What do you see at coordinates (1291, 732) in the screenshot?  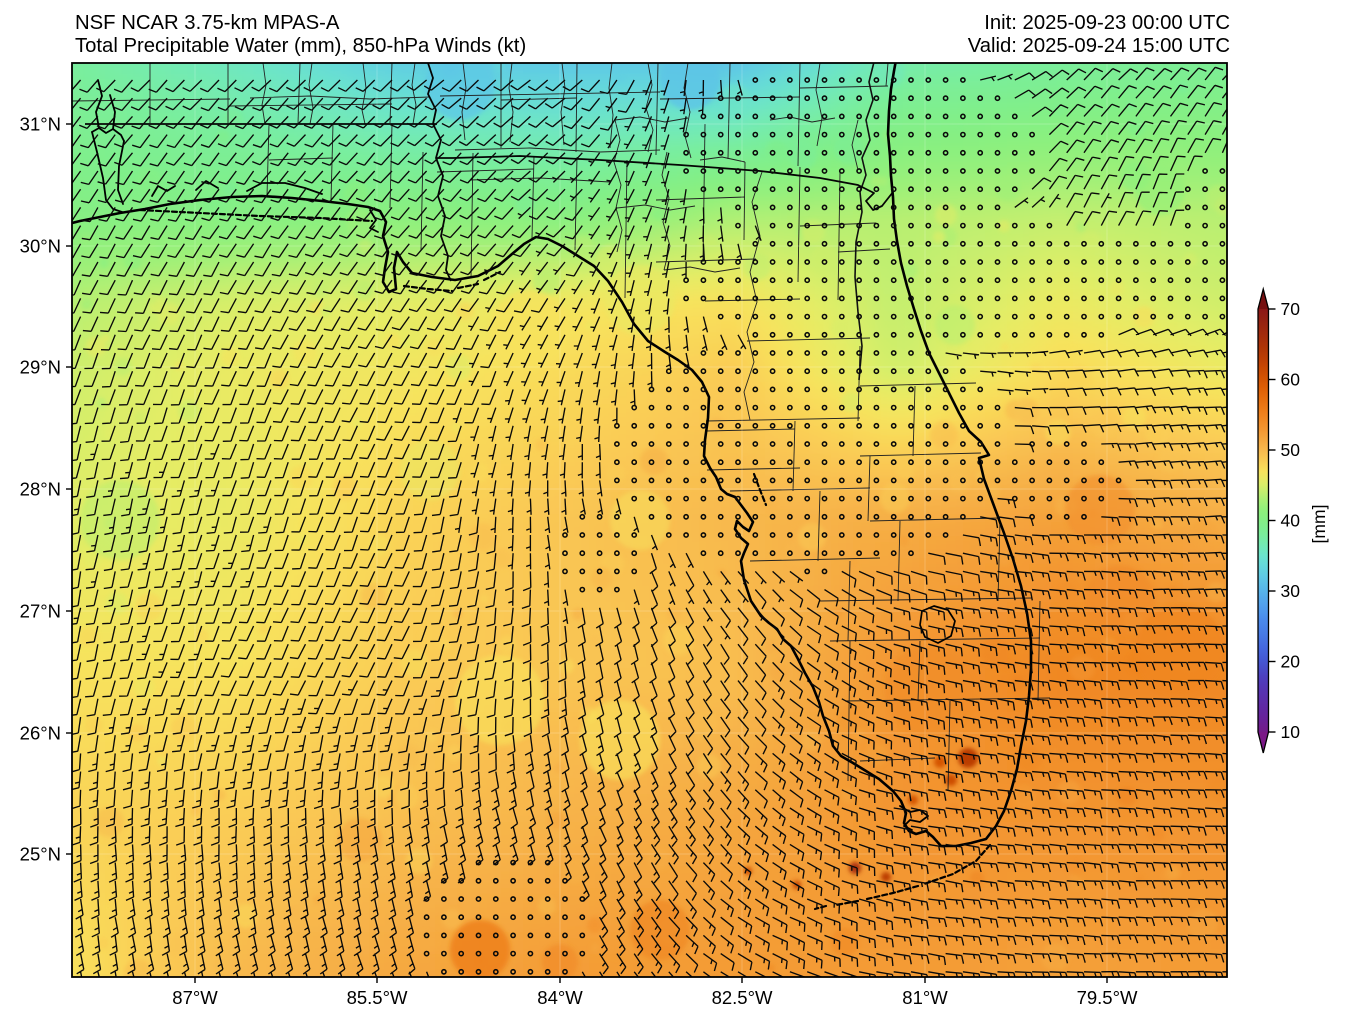 I see `svg-text: 10` at bounding box center [1291, 732].